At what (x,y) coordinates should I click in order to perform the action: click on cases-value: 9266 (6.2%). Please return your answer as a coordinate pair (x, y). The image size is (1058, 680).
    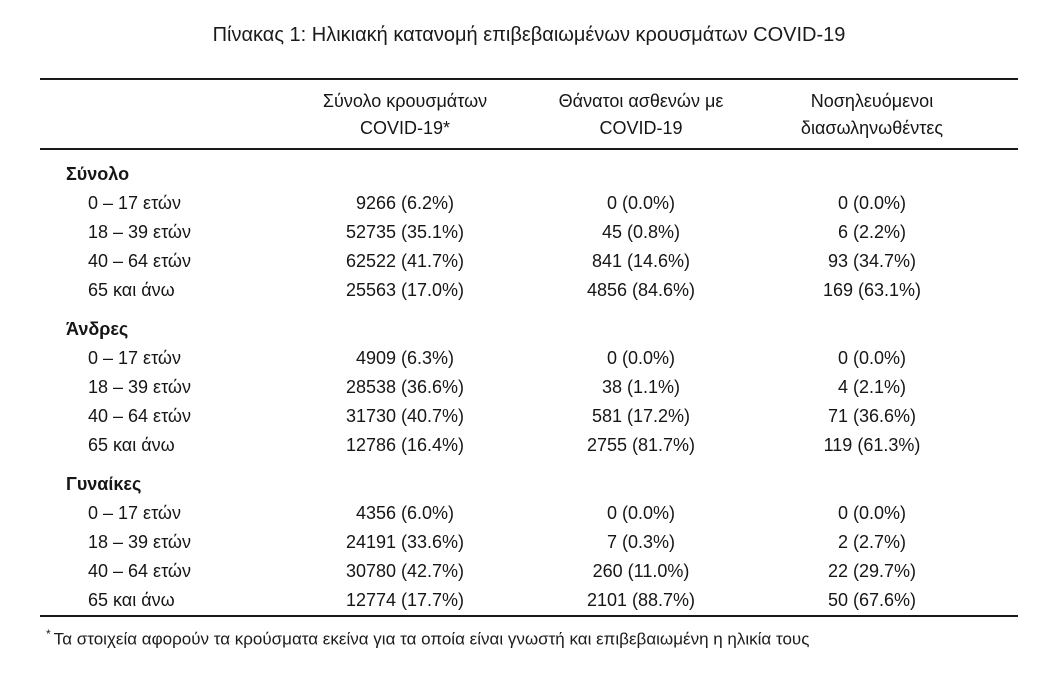
    Looking at the image, I should click on (405, 203).